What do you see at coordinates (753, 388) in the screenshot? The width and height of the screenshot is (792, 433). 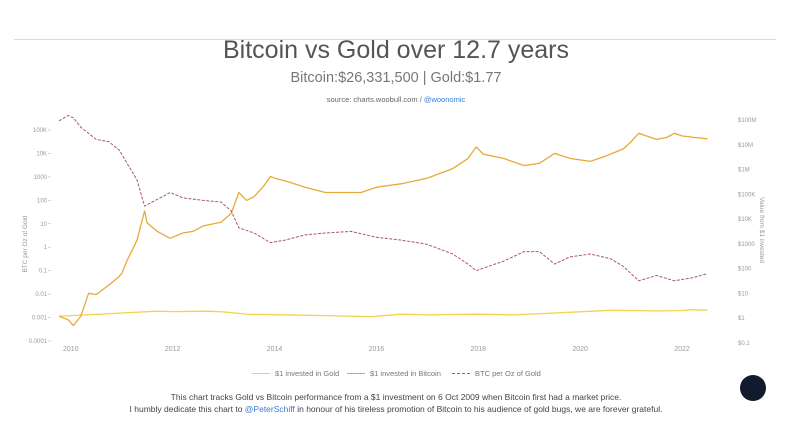 I see `floating-action-button` at bounding box center [753, 388].